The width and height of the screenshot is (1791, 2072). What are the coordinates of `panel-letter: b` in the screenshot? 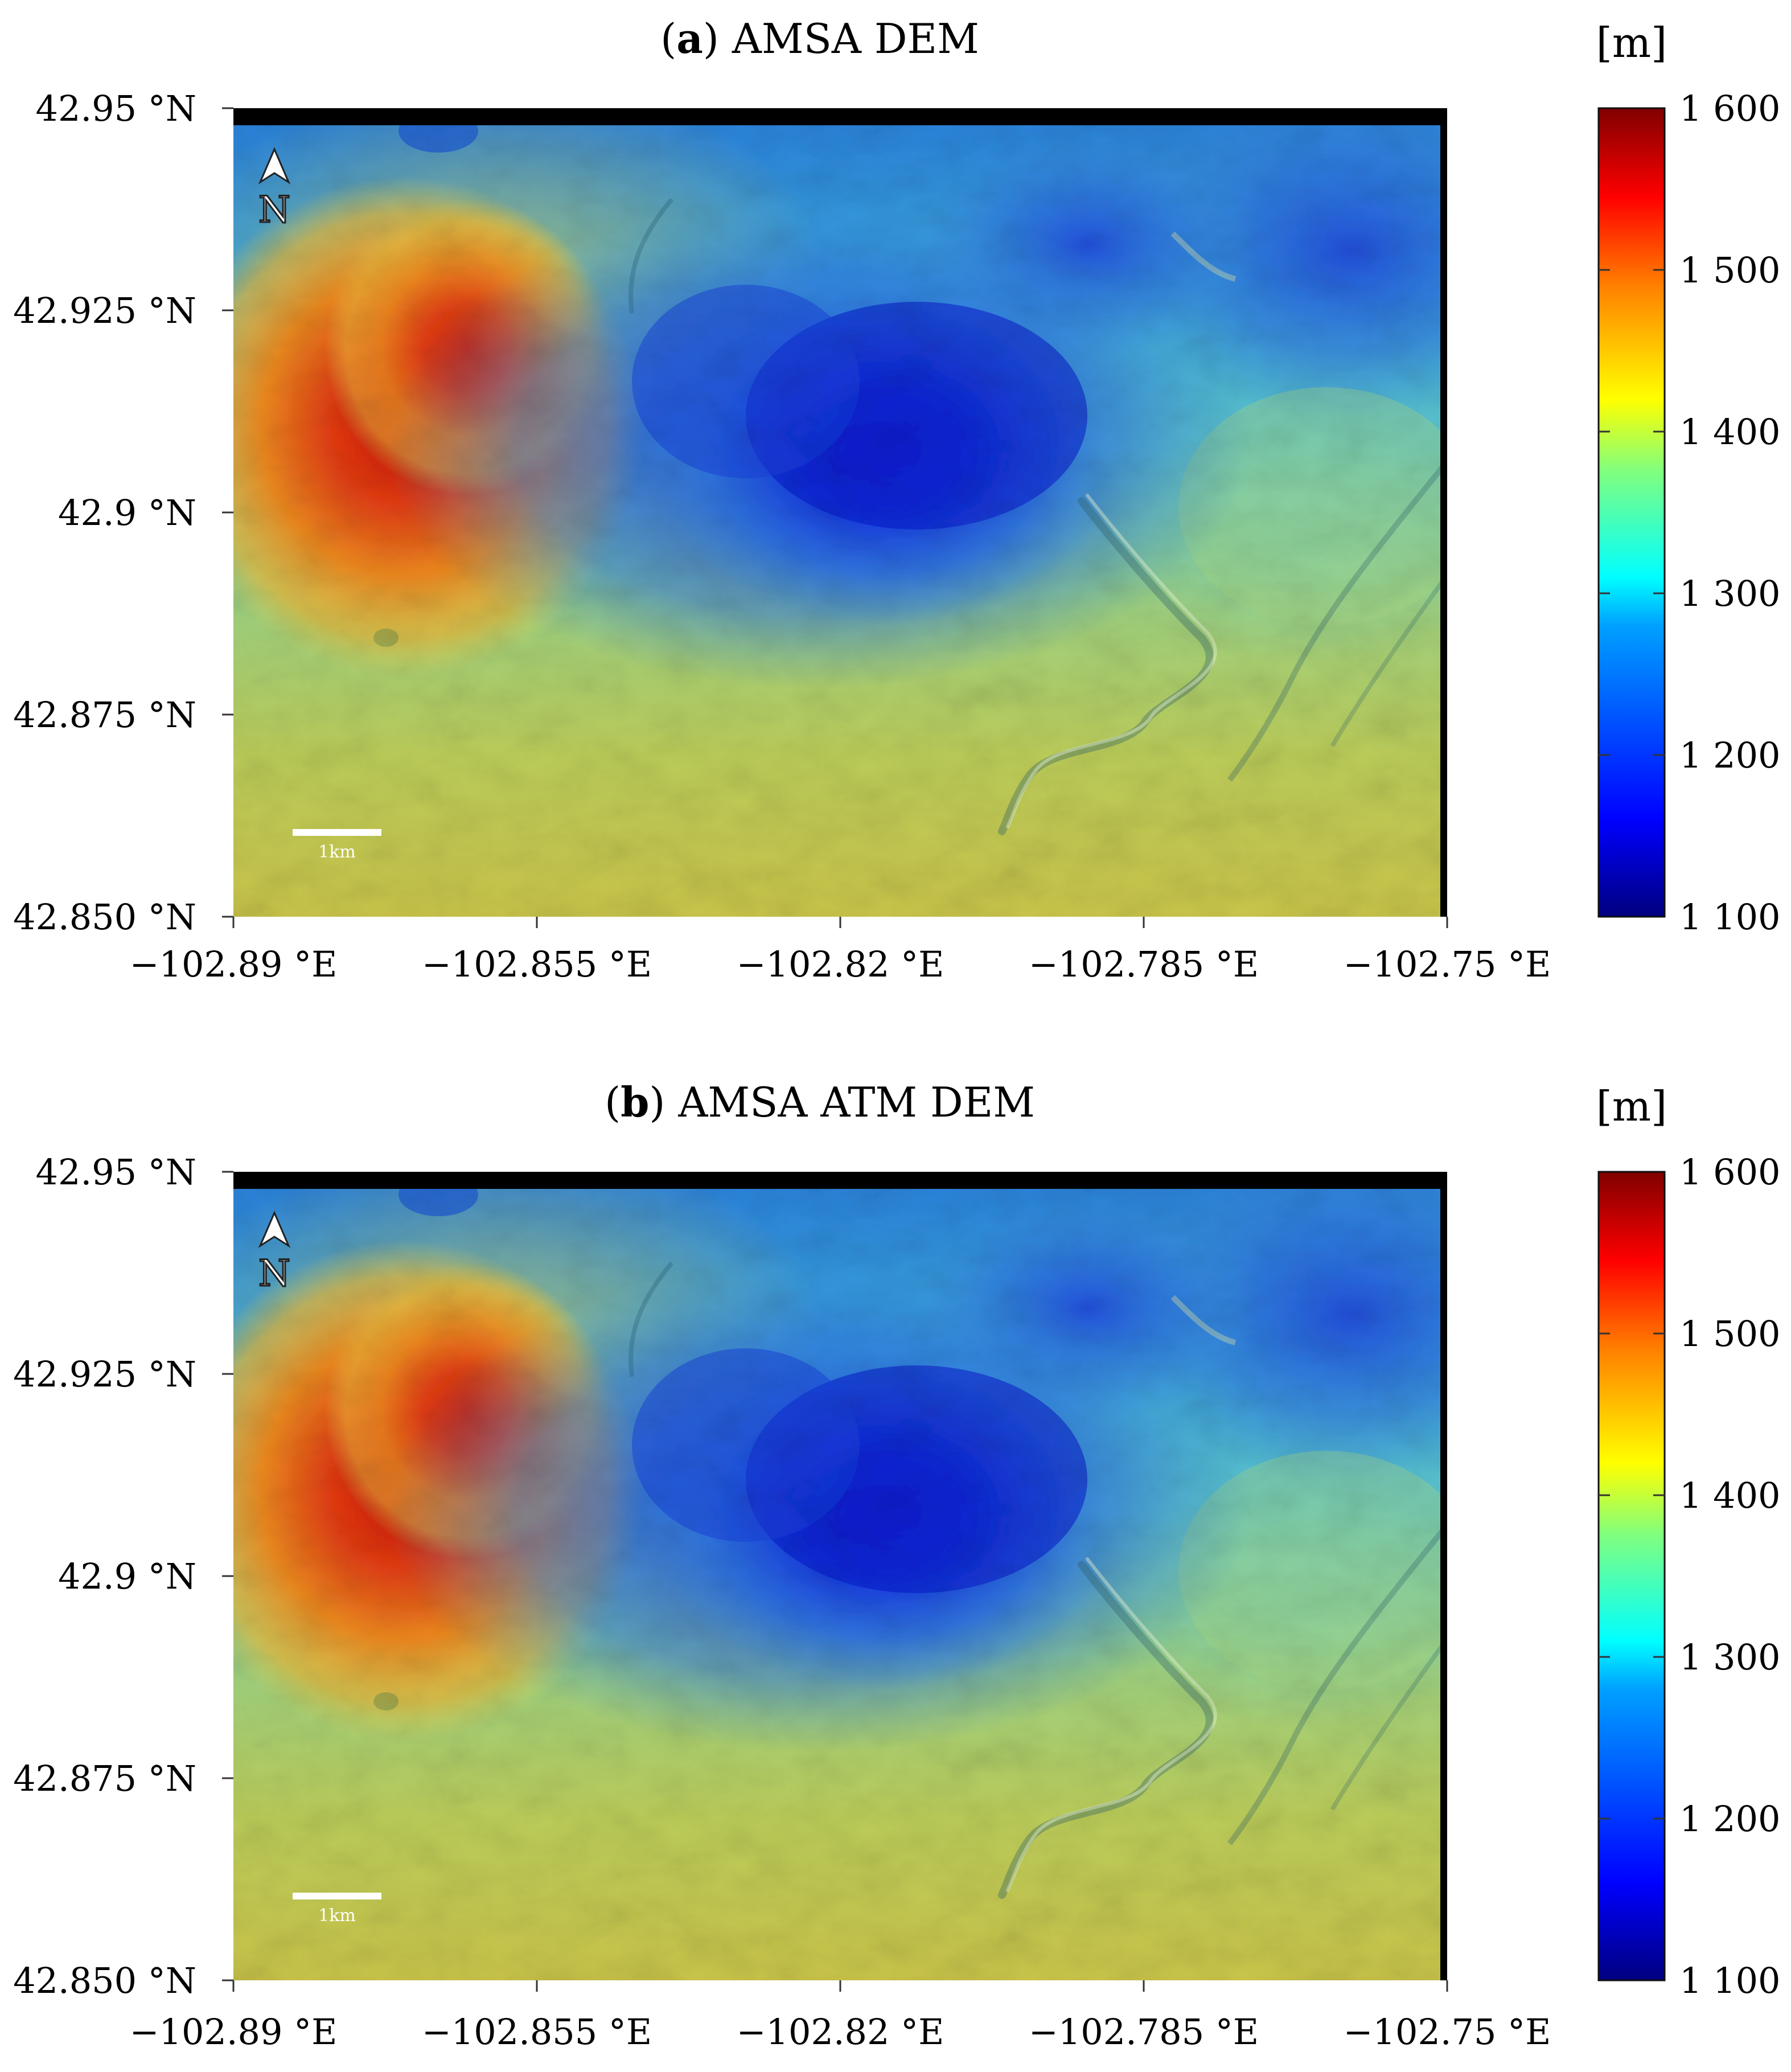 It's located at (635, 1102).